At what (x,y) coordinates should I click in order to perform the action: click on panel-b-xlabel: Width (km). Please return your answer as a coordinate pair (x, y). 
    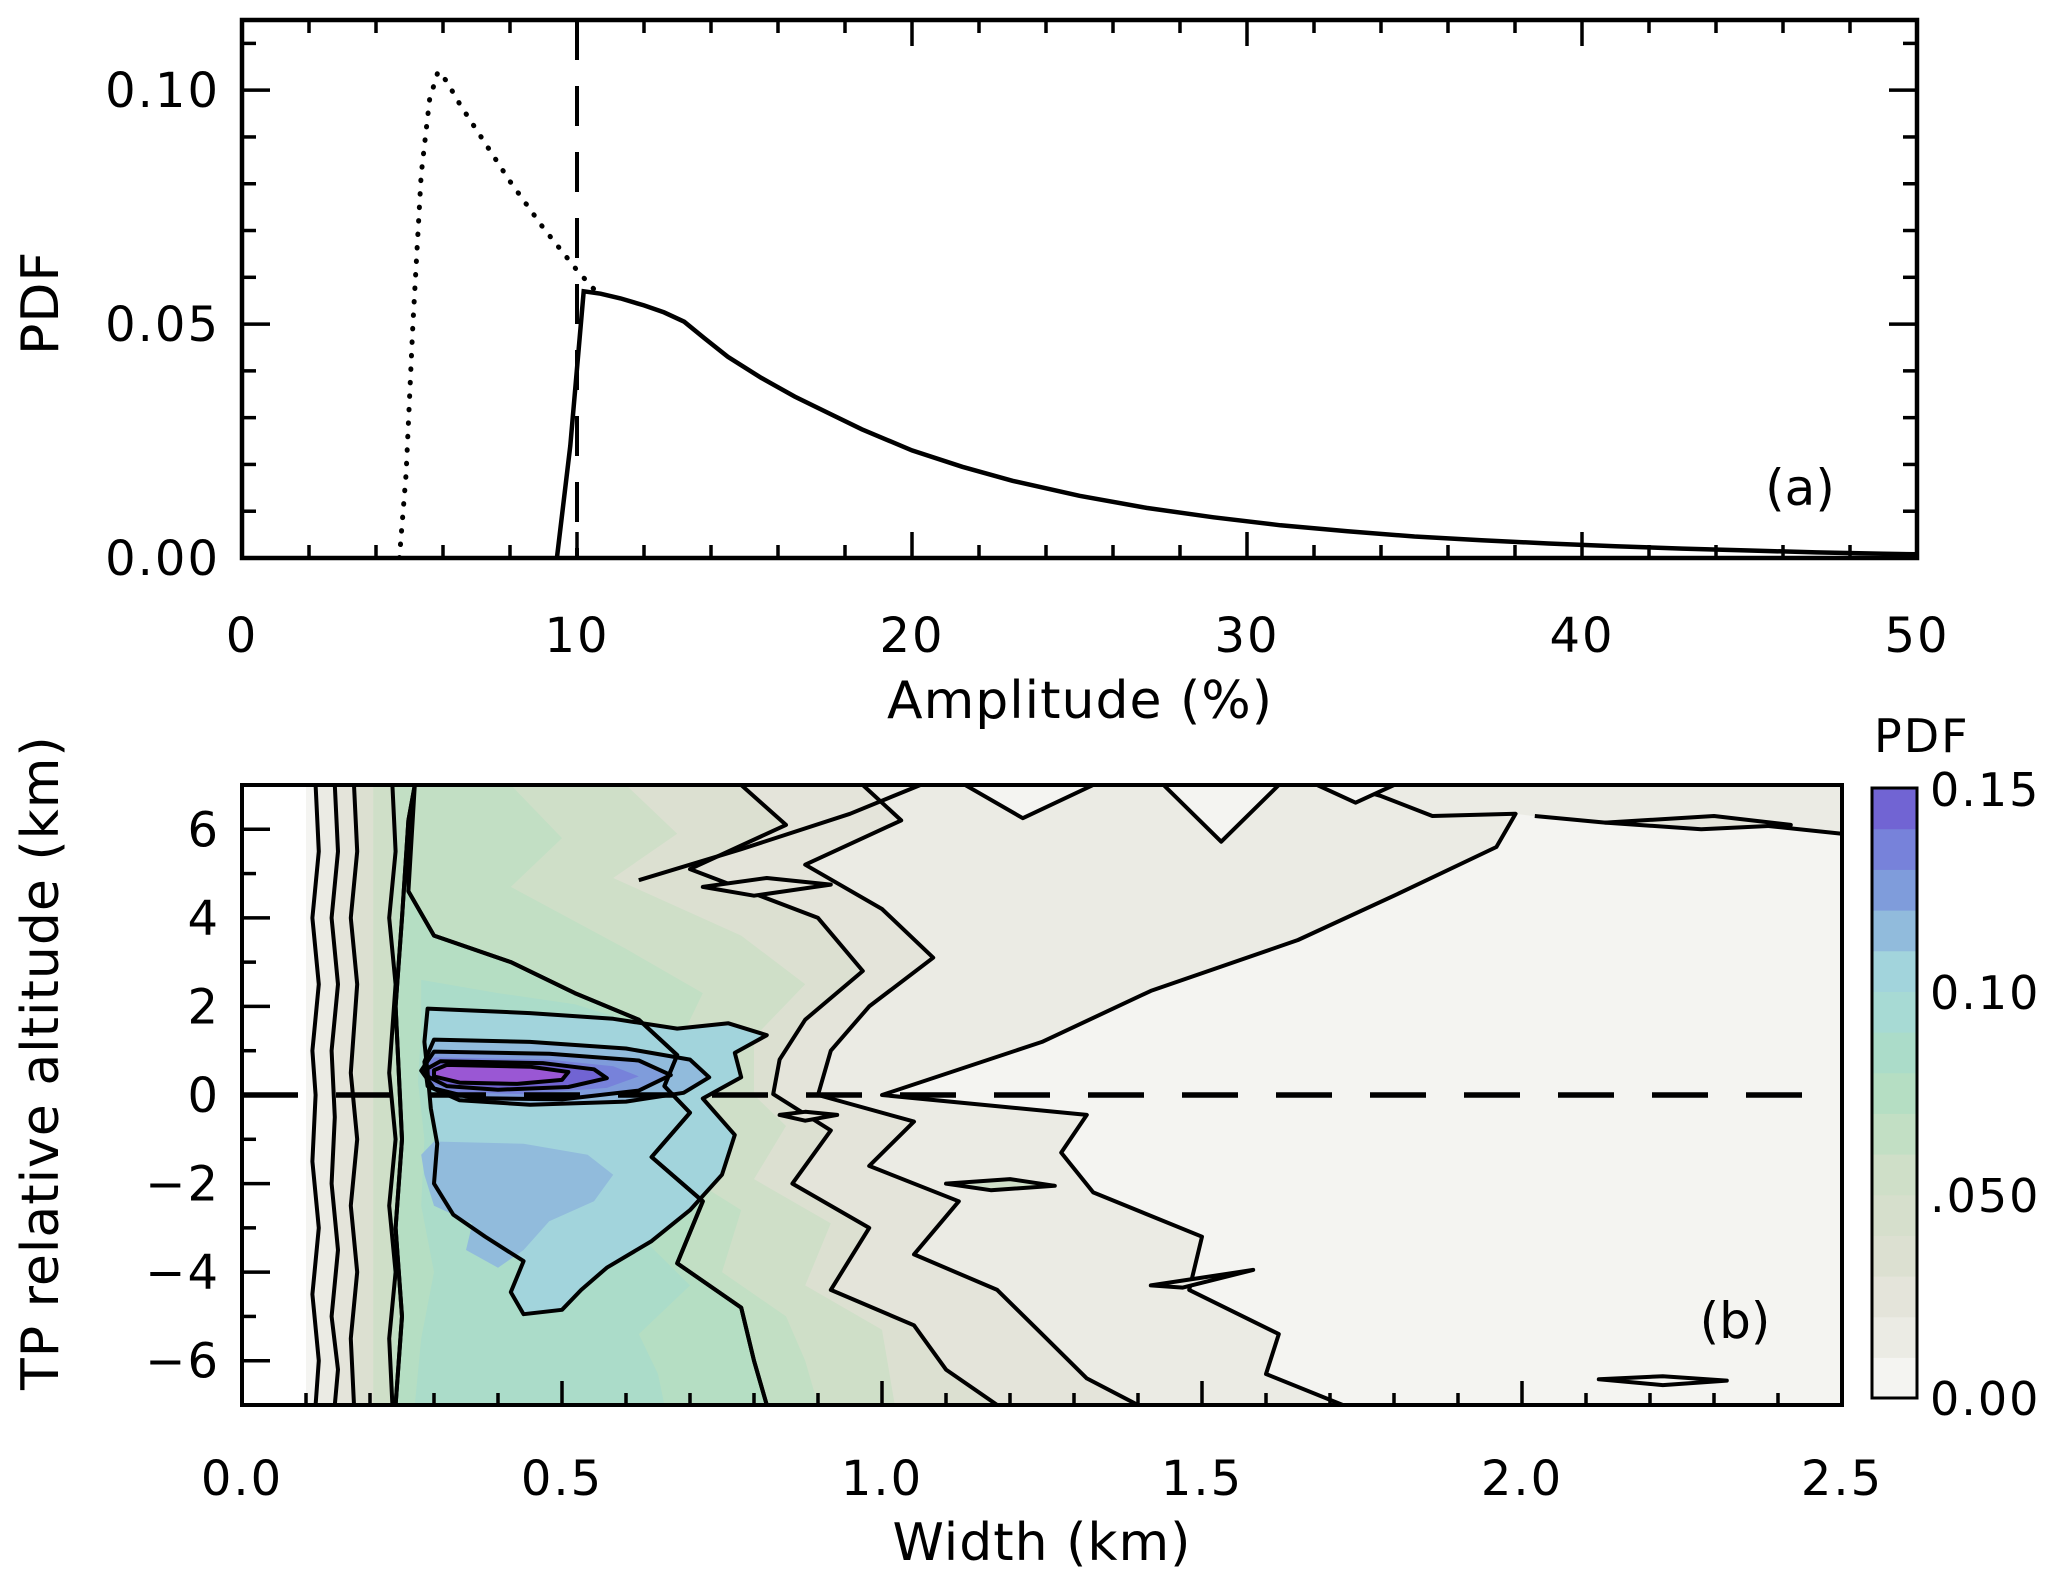
    Looking at the image, I should click on (1042, 1543).